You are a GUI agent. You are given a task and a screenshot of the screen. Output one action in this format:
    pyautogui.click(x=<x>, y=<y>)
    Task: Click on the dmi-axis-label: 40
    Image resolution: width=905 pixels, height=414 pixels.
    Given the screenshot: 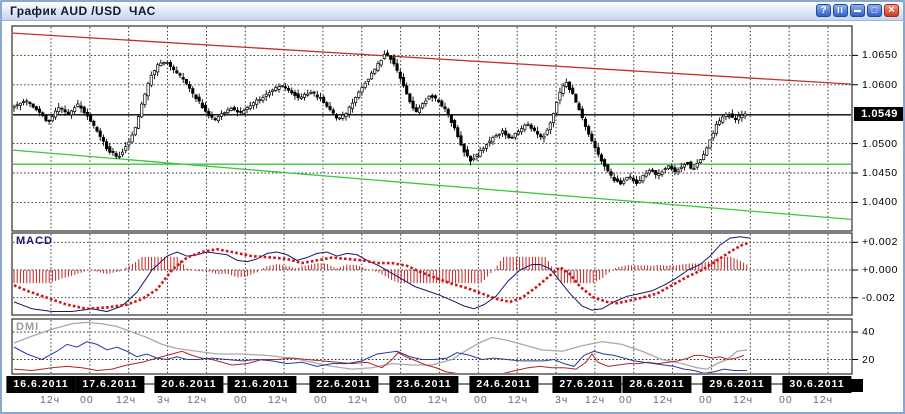 What is the action you would take?
    pyautogui.click(x=868, y=332)
    